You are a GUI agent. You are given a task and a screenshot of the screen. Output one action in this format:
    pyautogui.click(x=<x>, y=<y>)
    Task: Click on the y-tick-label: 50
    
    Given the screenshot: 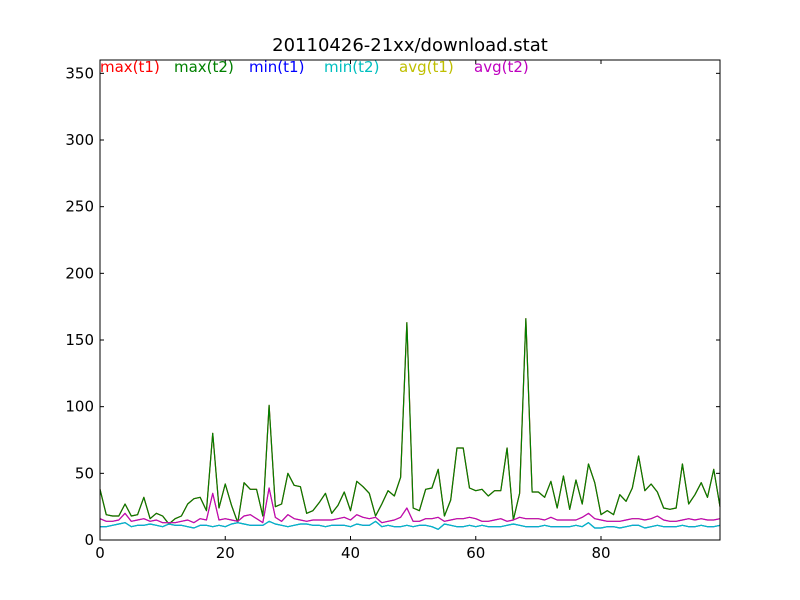 What is the action you would take?
    pyautogui.click(x=84, y=473)
    